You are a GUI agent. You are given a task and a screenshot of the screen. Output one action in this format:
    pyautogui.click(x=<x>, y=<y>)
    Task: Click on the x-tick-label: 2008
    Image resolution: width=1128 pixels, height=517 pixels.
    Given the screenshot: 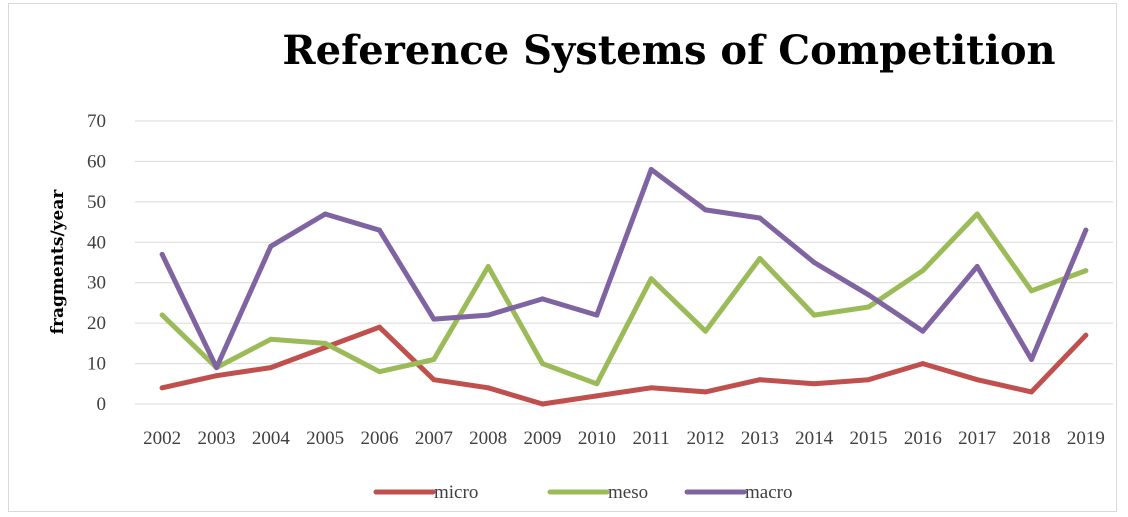 What is the action you would take?
    pyautogui.click(x=488, y=438)
    